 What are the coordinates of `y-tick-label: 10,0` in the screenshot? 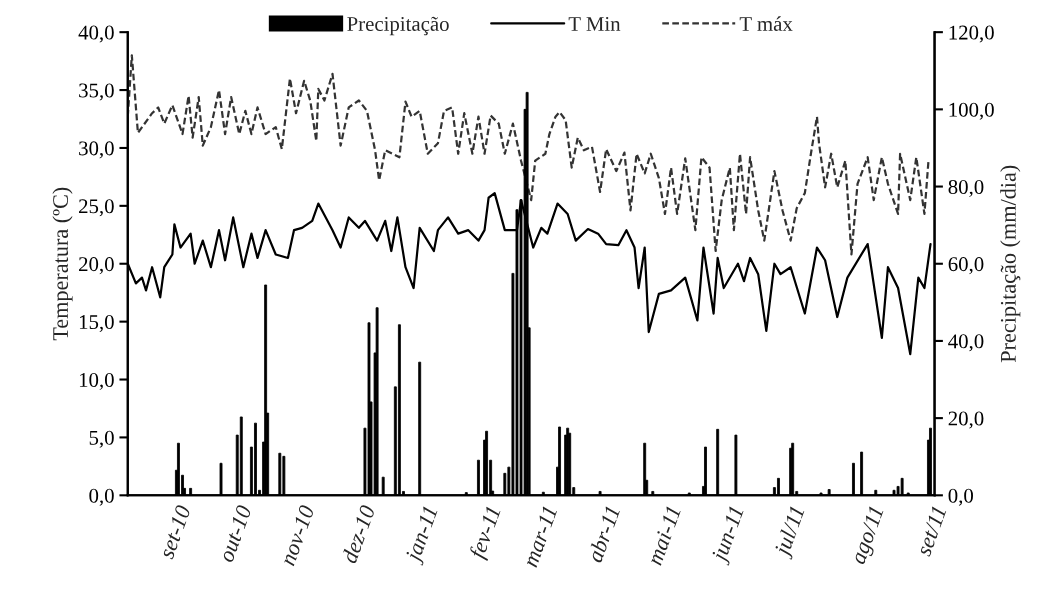 It's located at (96, 381).